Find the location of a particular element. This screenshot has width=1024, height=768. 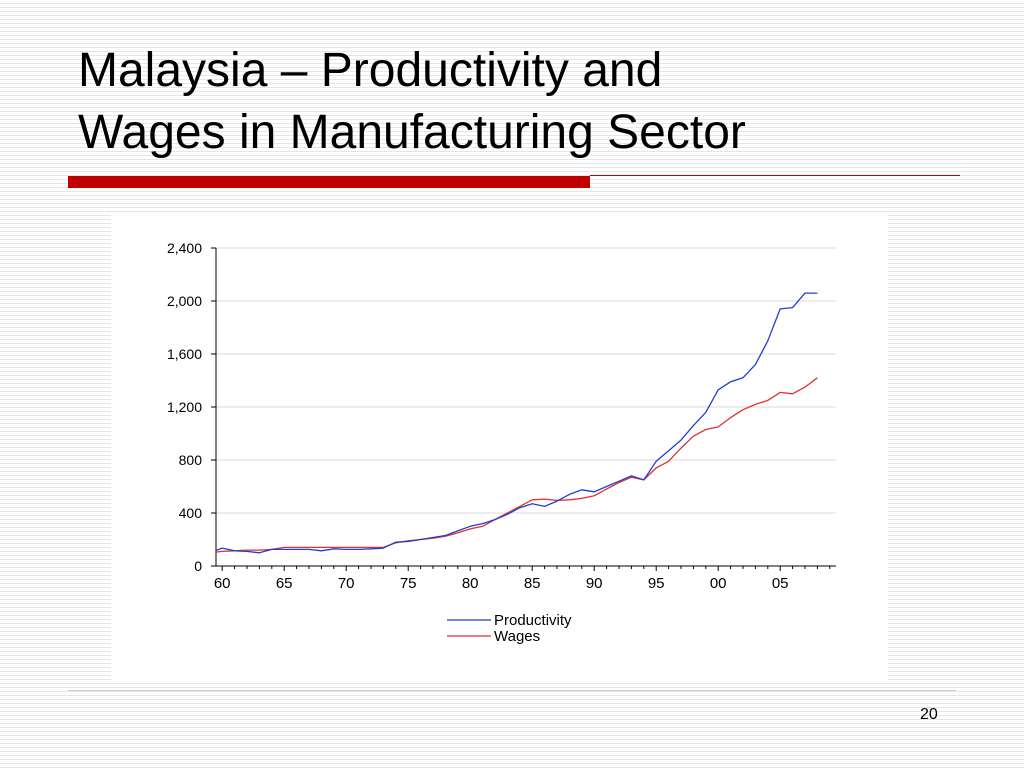

y-tick-label-5: 2,000 is located at coordinates (184, 301).